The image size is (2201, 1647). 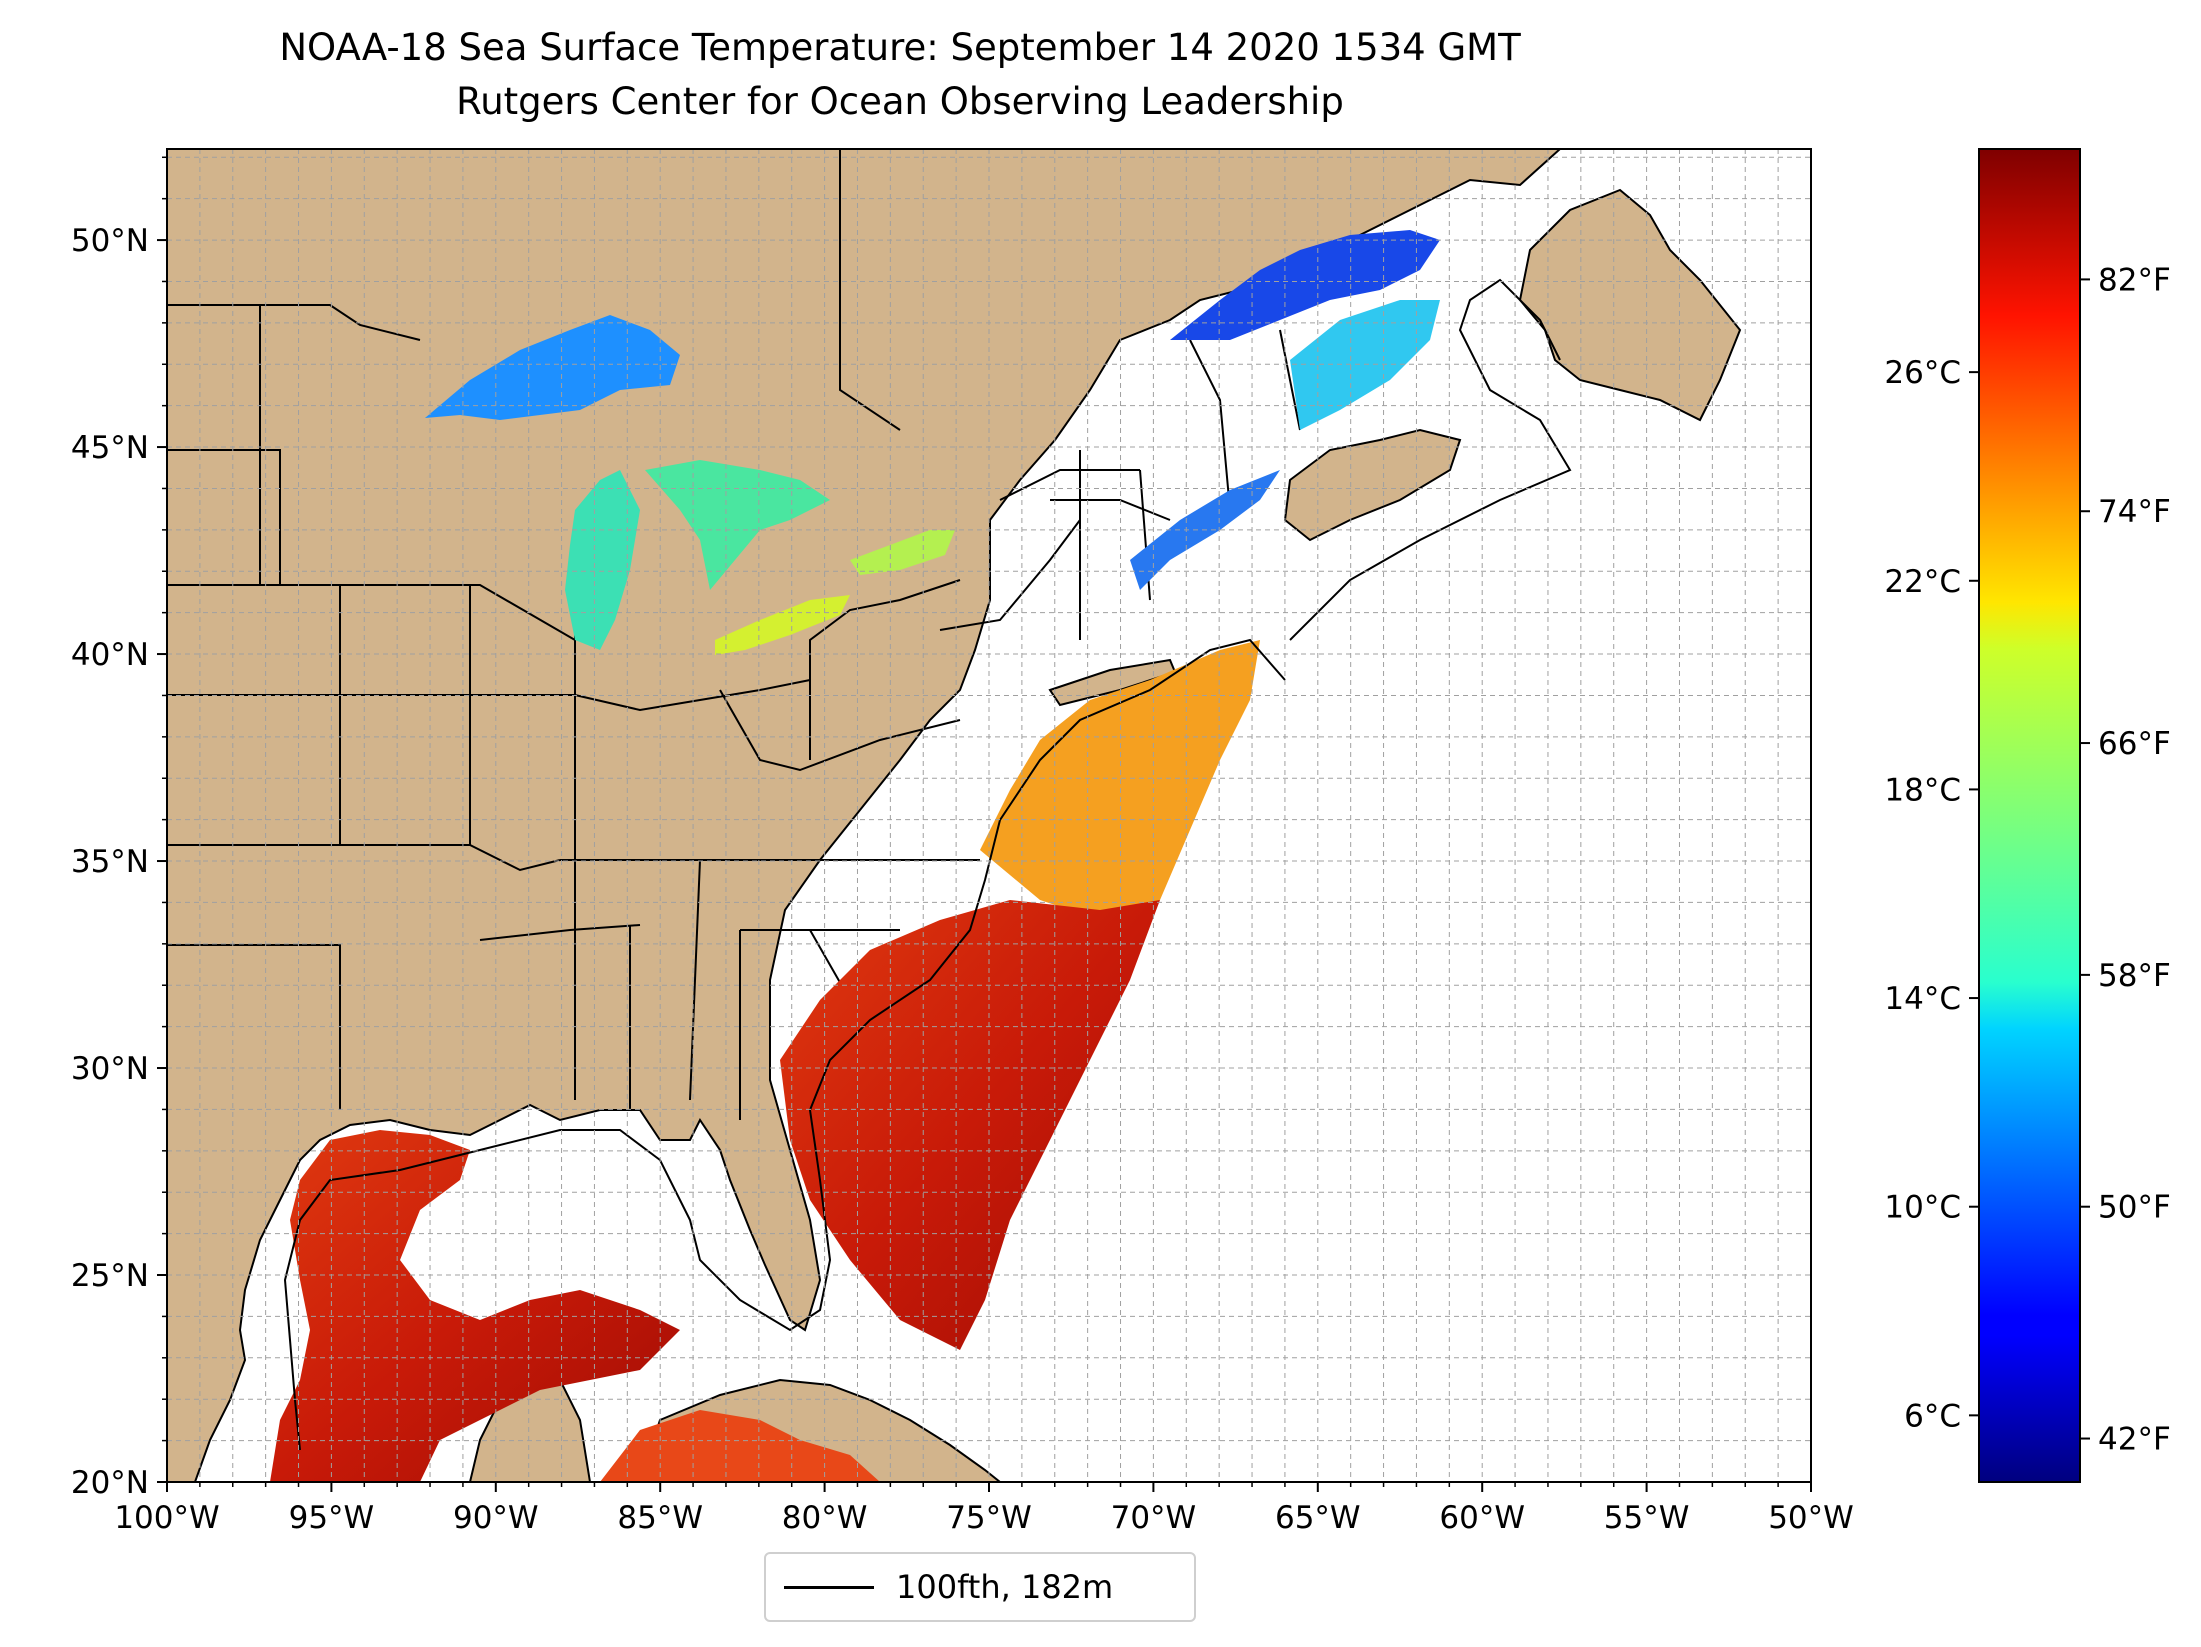 I want to click on celsius-tick-label: 26°C, so click(x=1922, y=373).